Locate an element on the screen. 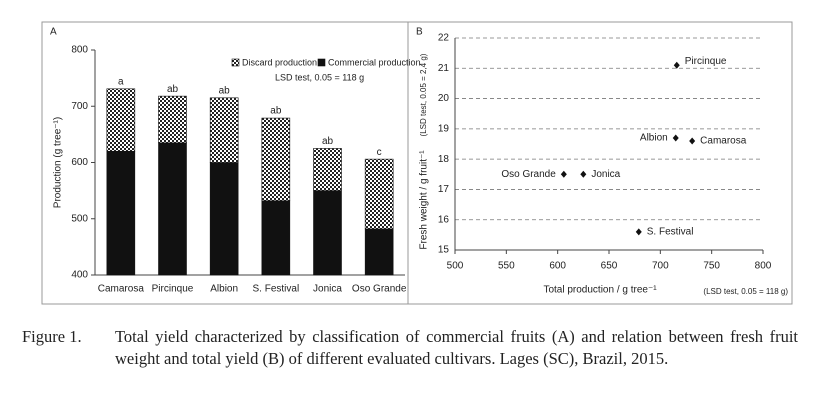 The image size is (820, 401). y-axis-label: Production (g tree⁻¹) is located at coordinates (58, 162).